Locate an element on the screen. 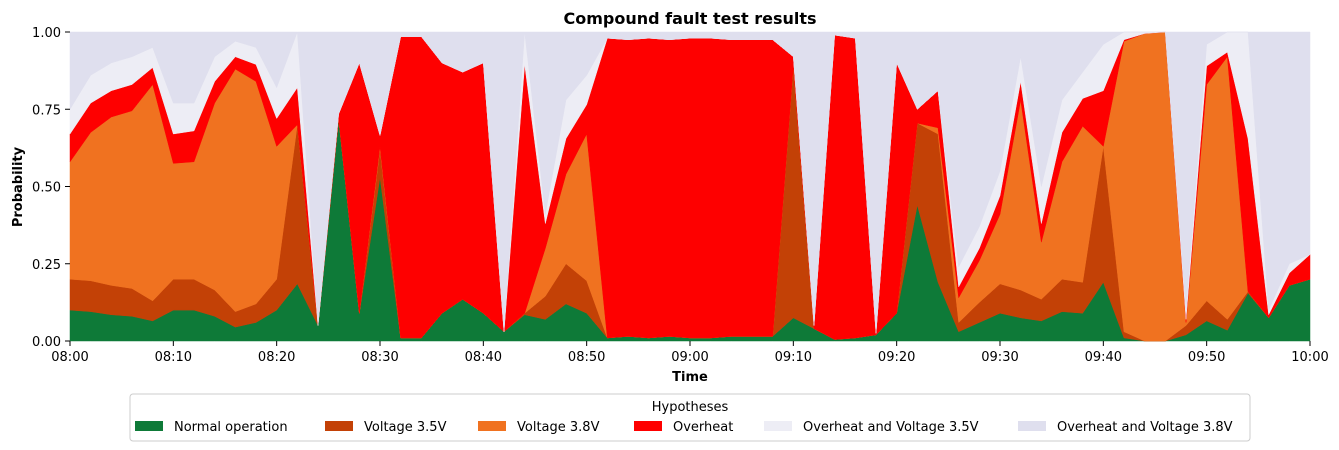  legend-title: Hypotheses is located at coordinates (690, 407).